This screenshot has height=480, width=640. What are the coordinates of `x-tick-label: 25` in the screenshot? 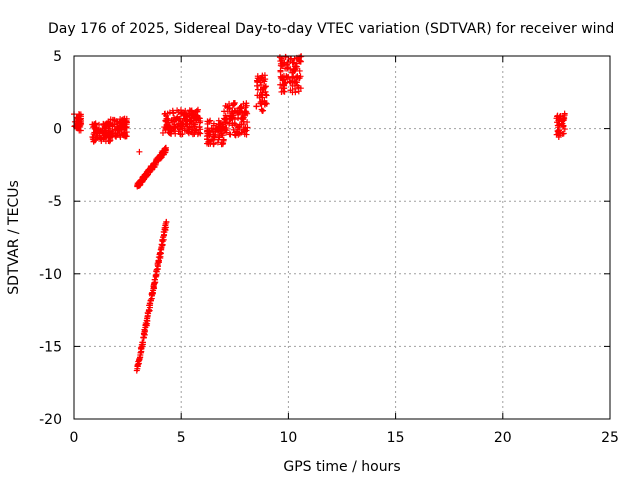 It's located at (610, 438).